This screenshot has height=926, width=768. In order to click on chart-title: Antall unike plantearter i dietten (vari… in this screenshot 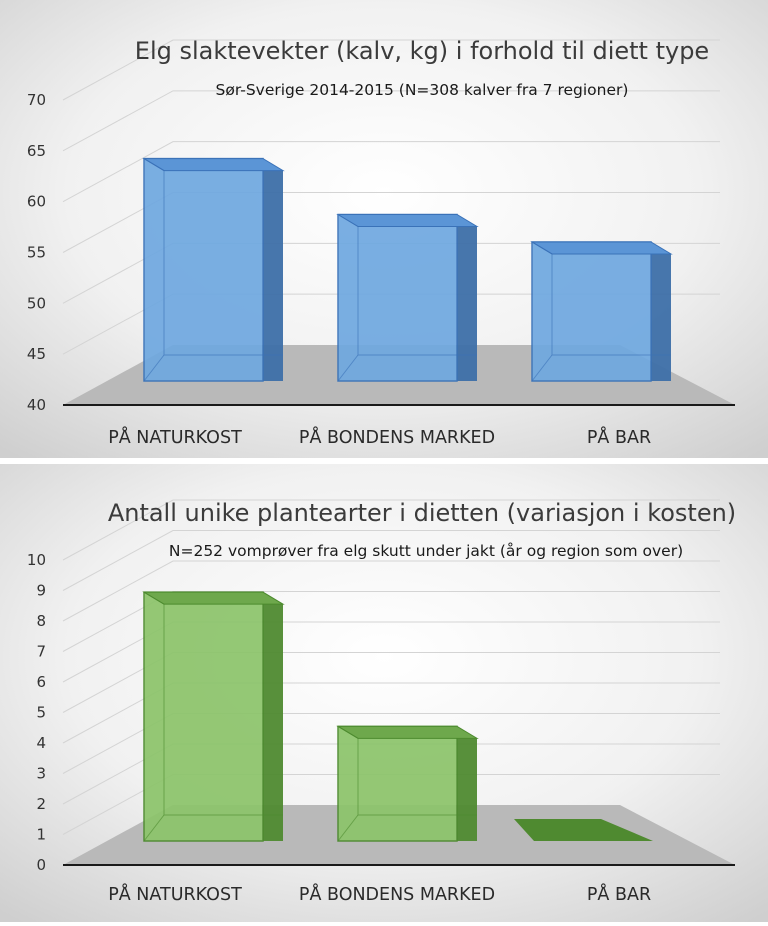, I will do `click(422, 513)`.